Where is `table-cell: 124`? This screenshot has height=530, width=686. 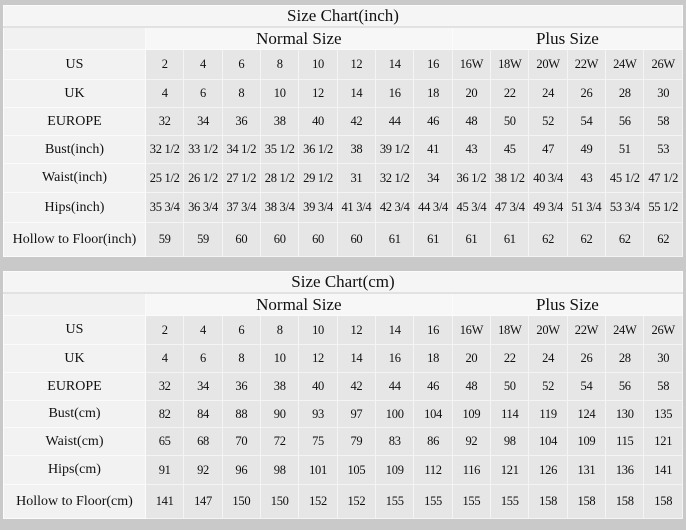
table-cell: 124 is located at coordinates (586, 414).